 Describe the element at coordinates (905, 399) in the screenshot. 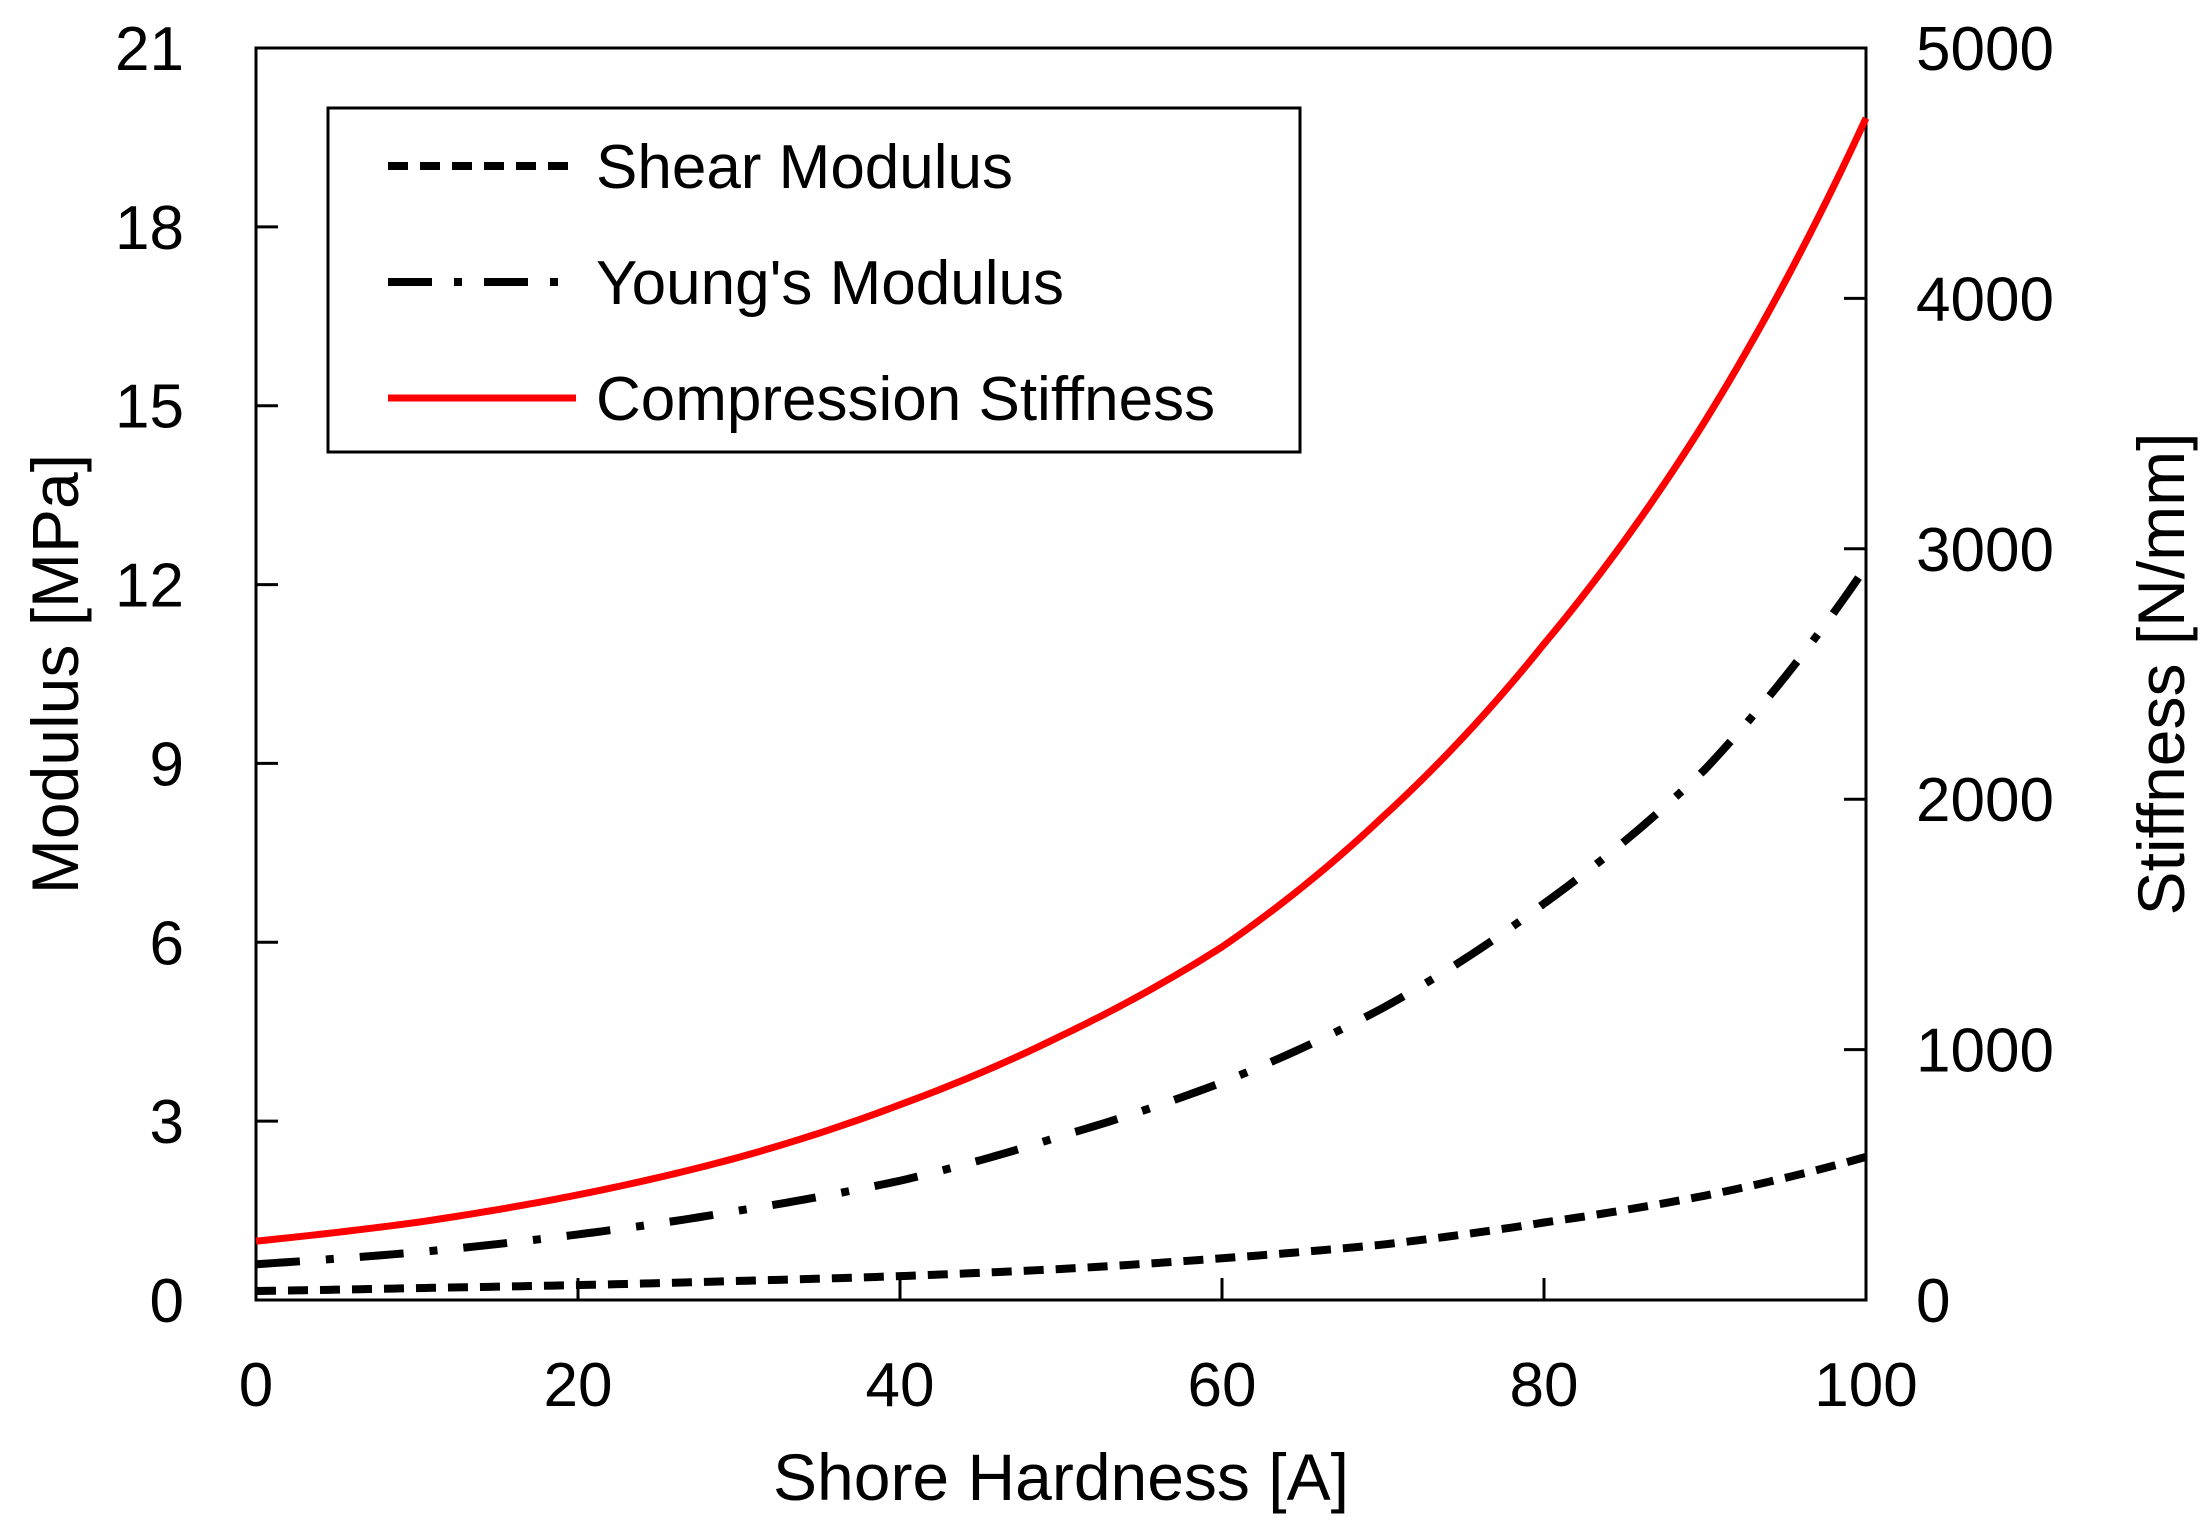

I see `legend-label-compression-stiffness: Compression Stiffness` at that location.